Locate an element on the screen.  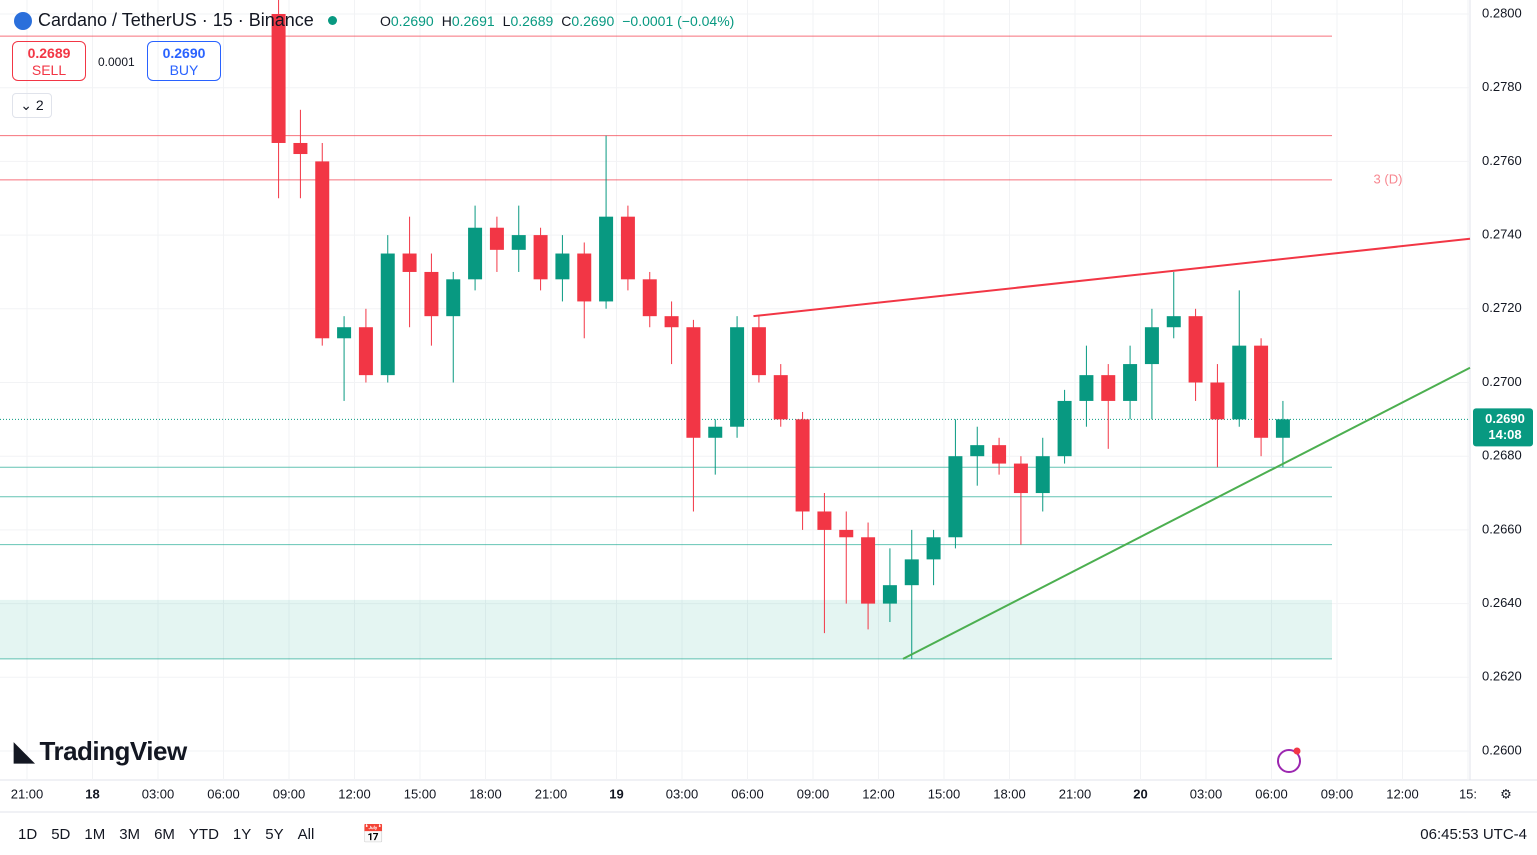
sell-button: 0.2689 SELL is located at coordinates (49, 61).